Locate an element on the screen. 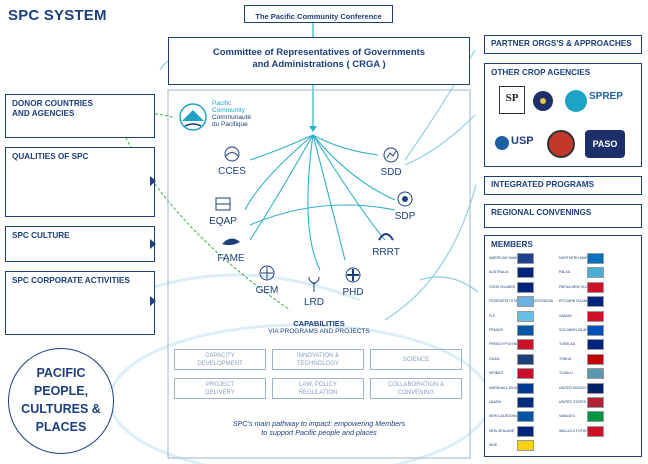 The image size is (648, 464). cap-project: PROJECT DELIVERY is located at coordinates (220, 388).